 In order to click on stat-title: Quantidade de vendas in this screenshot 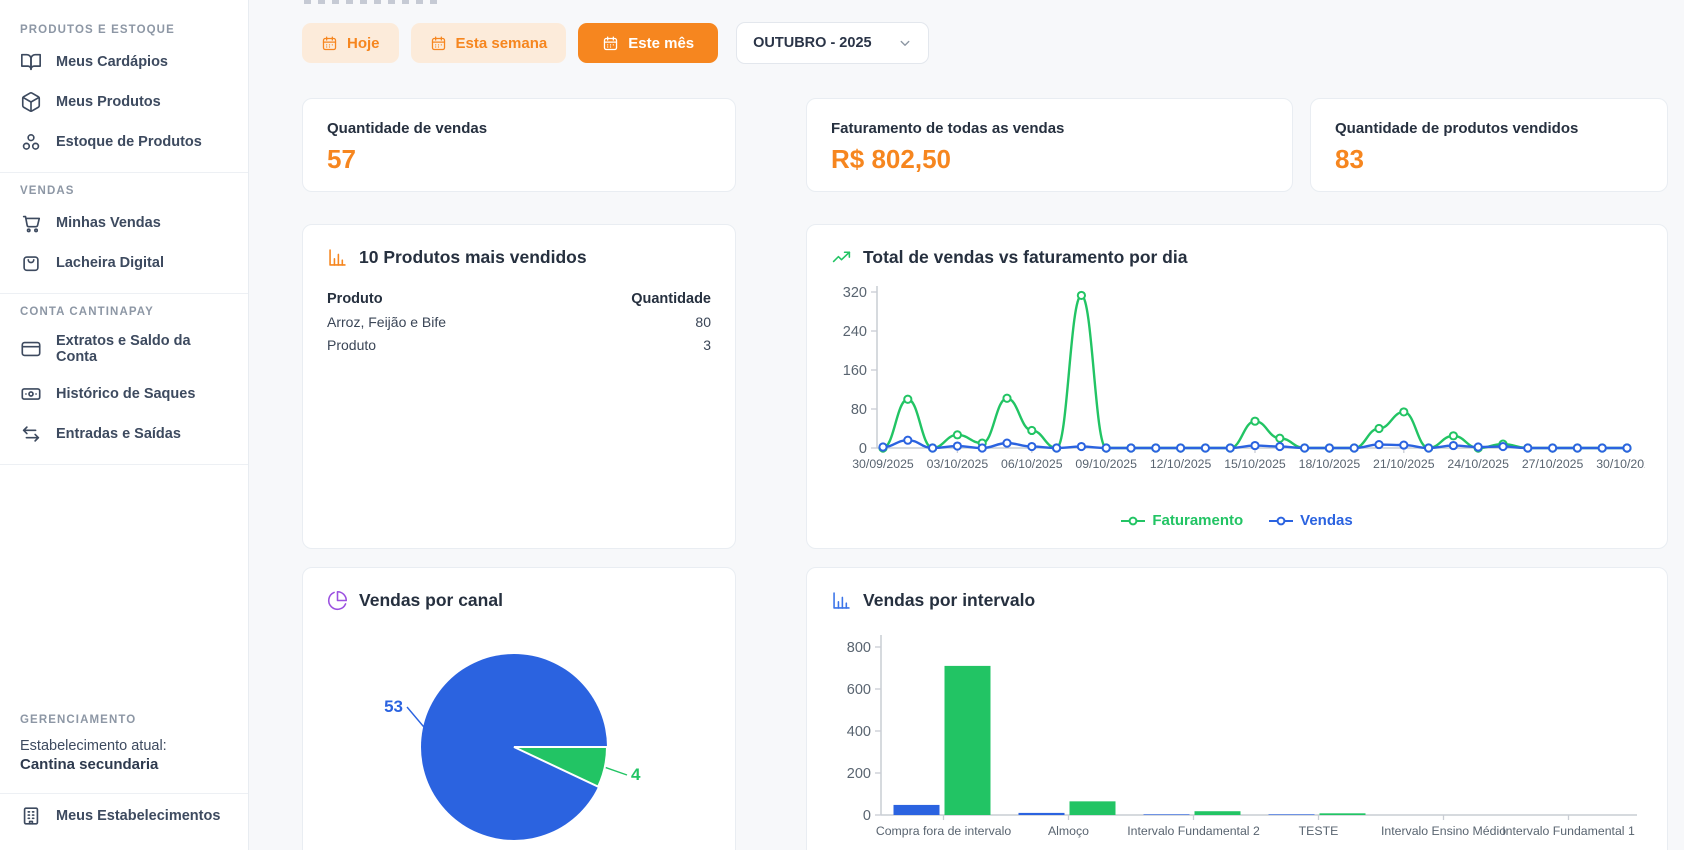, I will do `click(407, 128)`.